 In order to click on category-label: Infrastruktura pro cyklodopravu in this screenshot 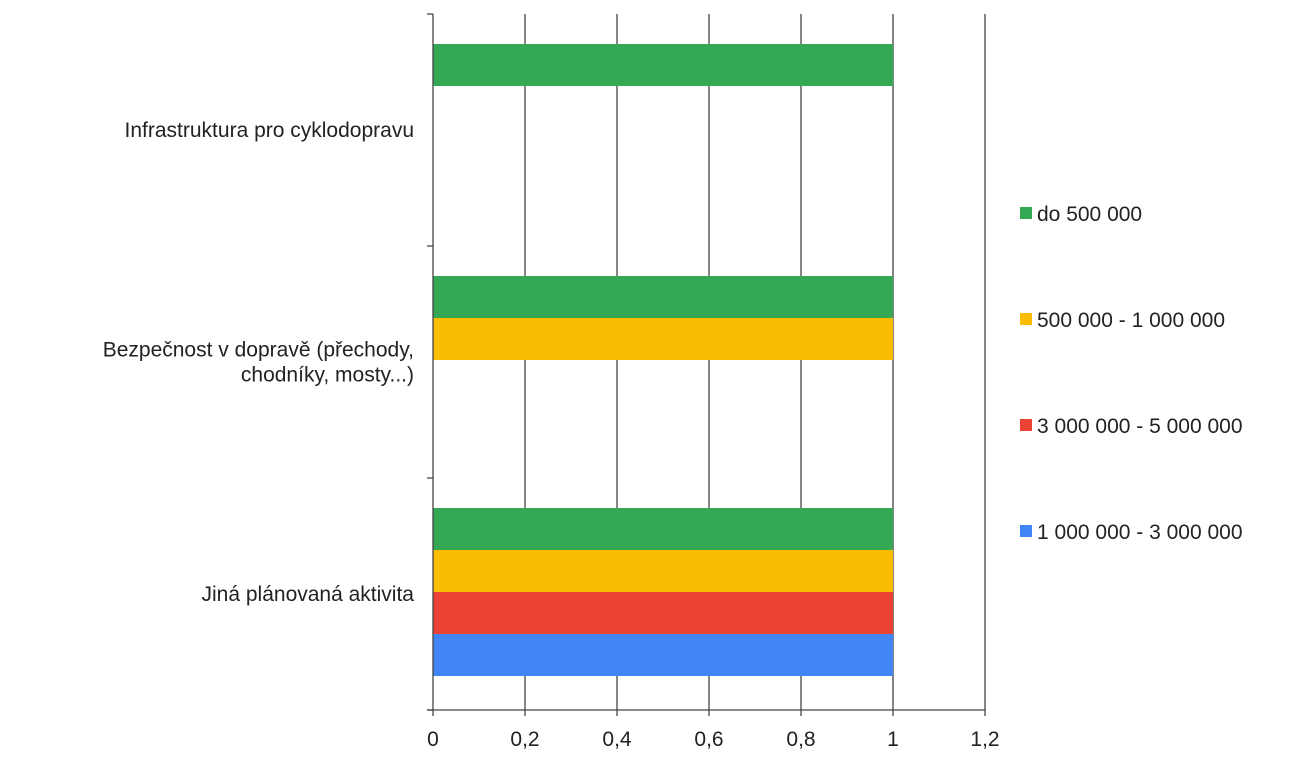, I will do `click(269, 130)`.